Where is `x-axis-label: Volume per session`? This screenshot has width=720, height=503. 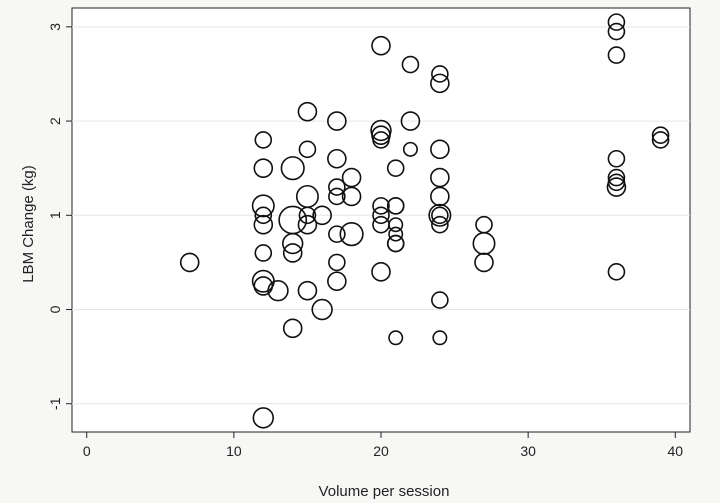
x-axis-label: Volume per session is located at coordinates (384, 491).